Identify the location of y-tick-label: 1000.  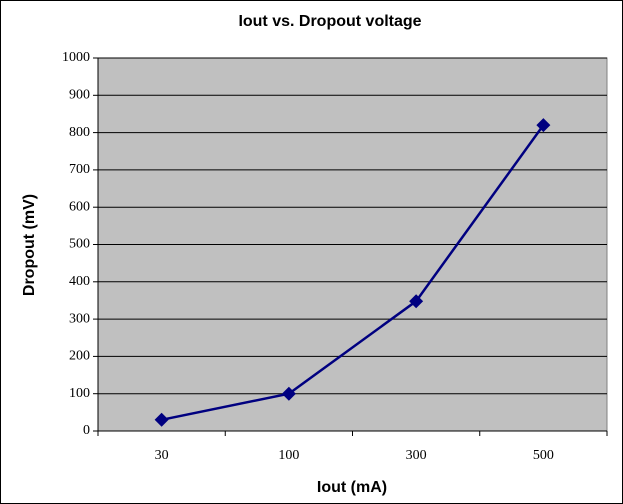
(76, 57).